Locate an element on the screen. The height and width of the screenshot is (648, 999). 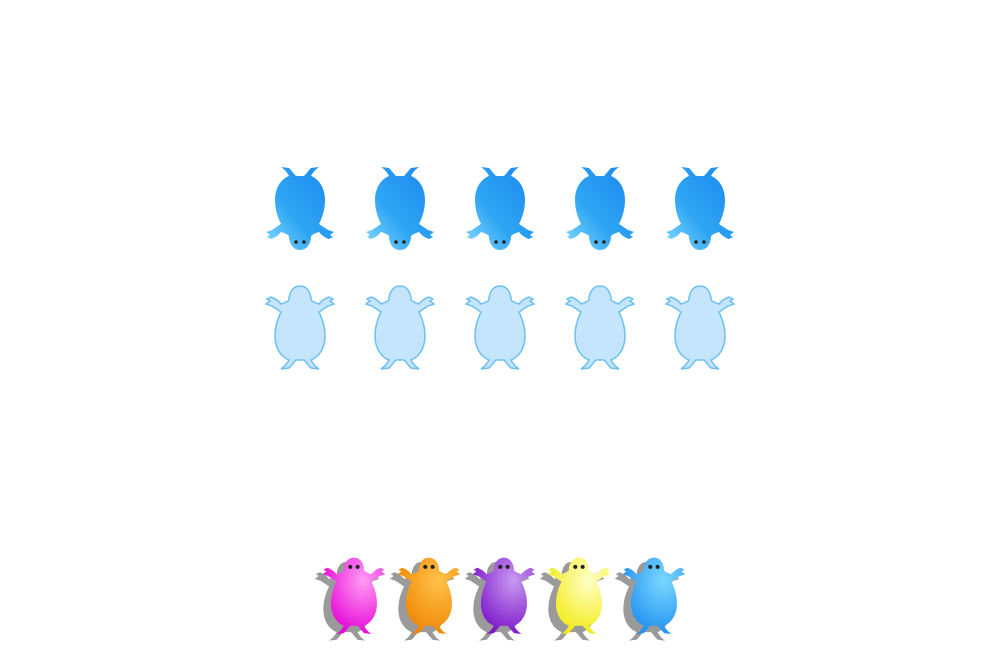
palette-creature-purple is located at coordinates (503, 600).